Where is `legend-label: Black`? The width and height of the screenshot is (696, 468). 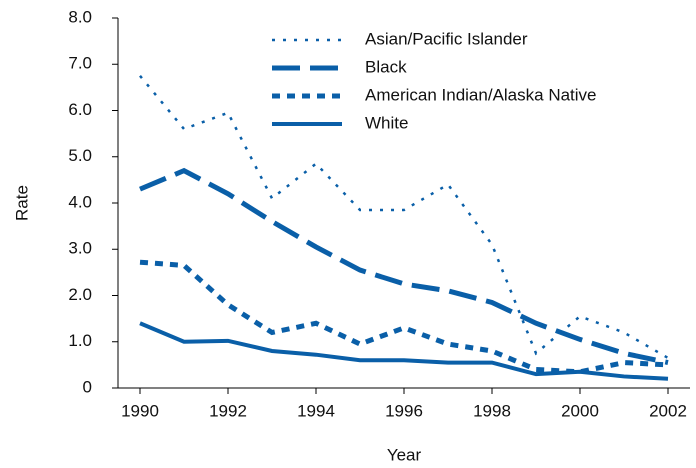
legend-label: Black is located at coordinates (386, 66).